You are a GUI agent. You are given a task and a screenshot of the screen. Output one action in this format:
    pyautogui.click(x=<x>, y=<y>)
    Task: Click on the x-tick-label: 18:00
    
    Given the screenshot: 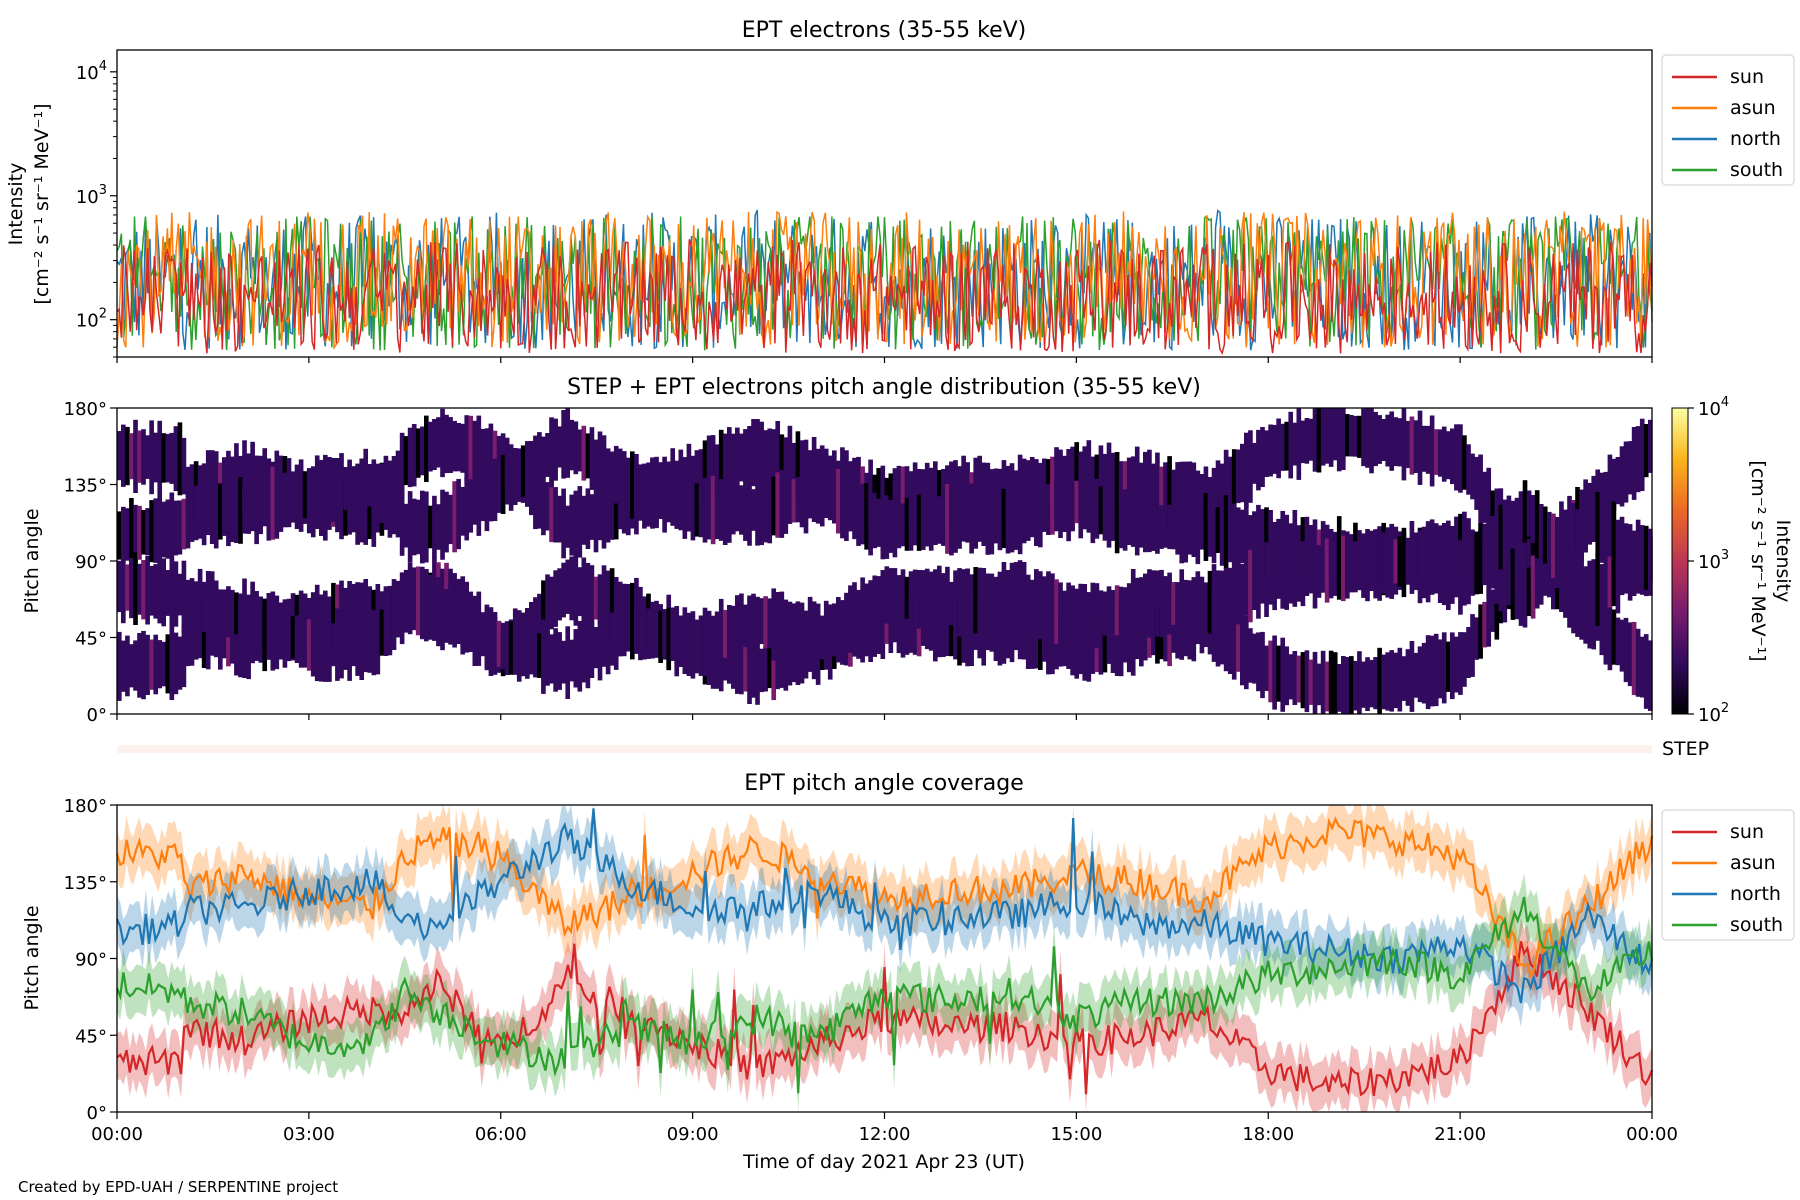 What is the action you would take?
    pyautogui.click(x=1268, y=1134)
    